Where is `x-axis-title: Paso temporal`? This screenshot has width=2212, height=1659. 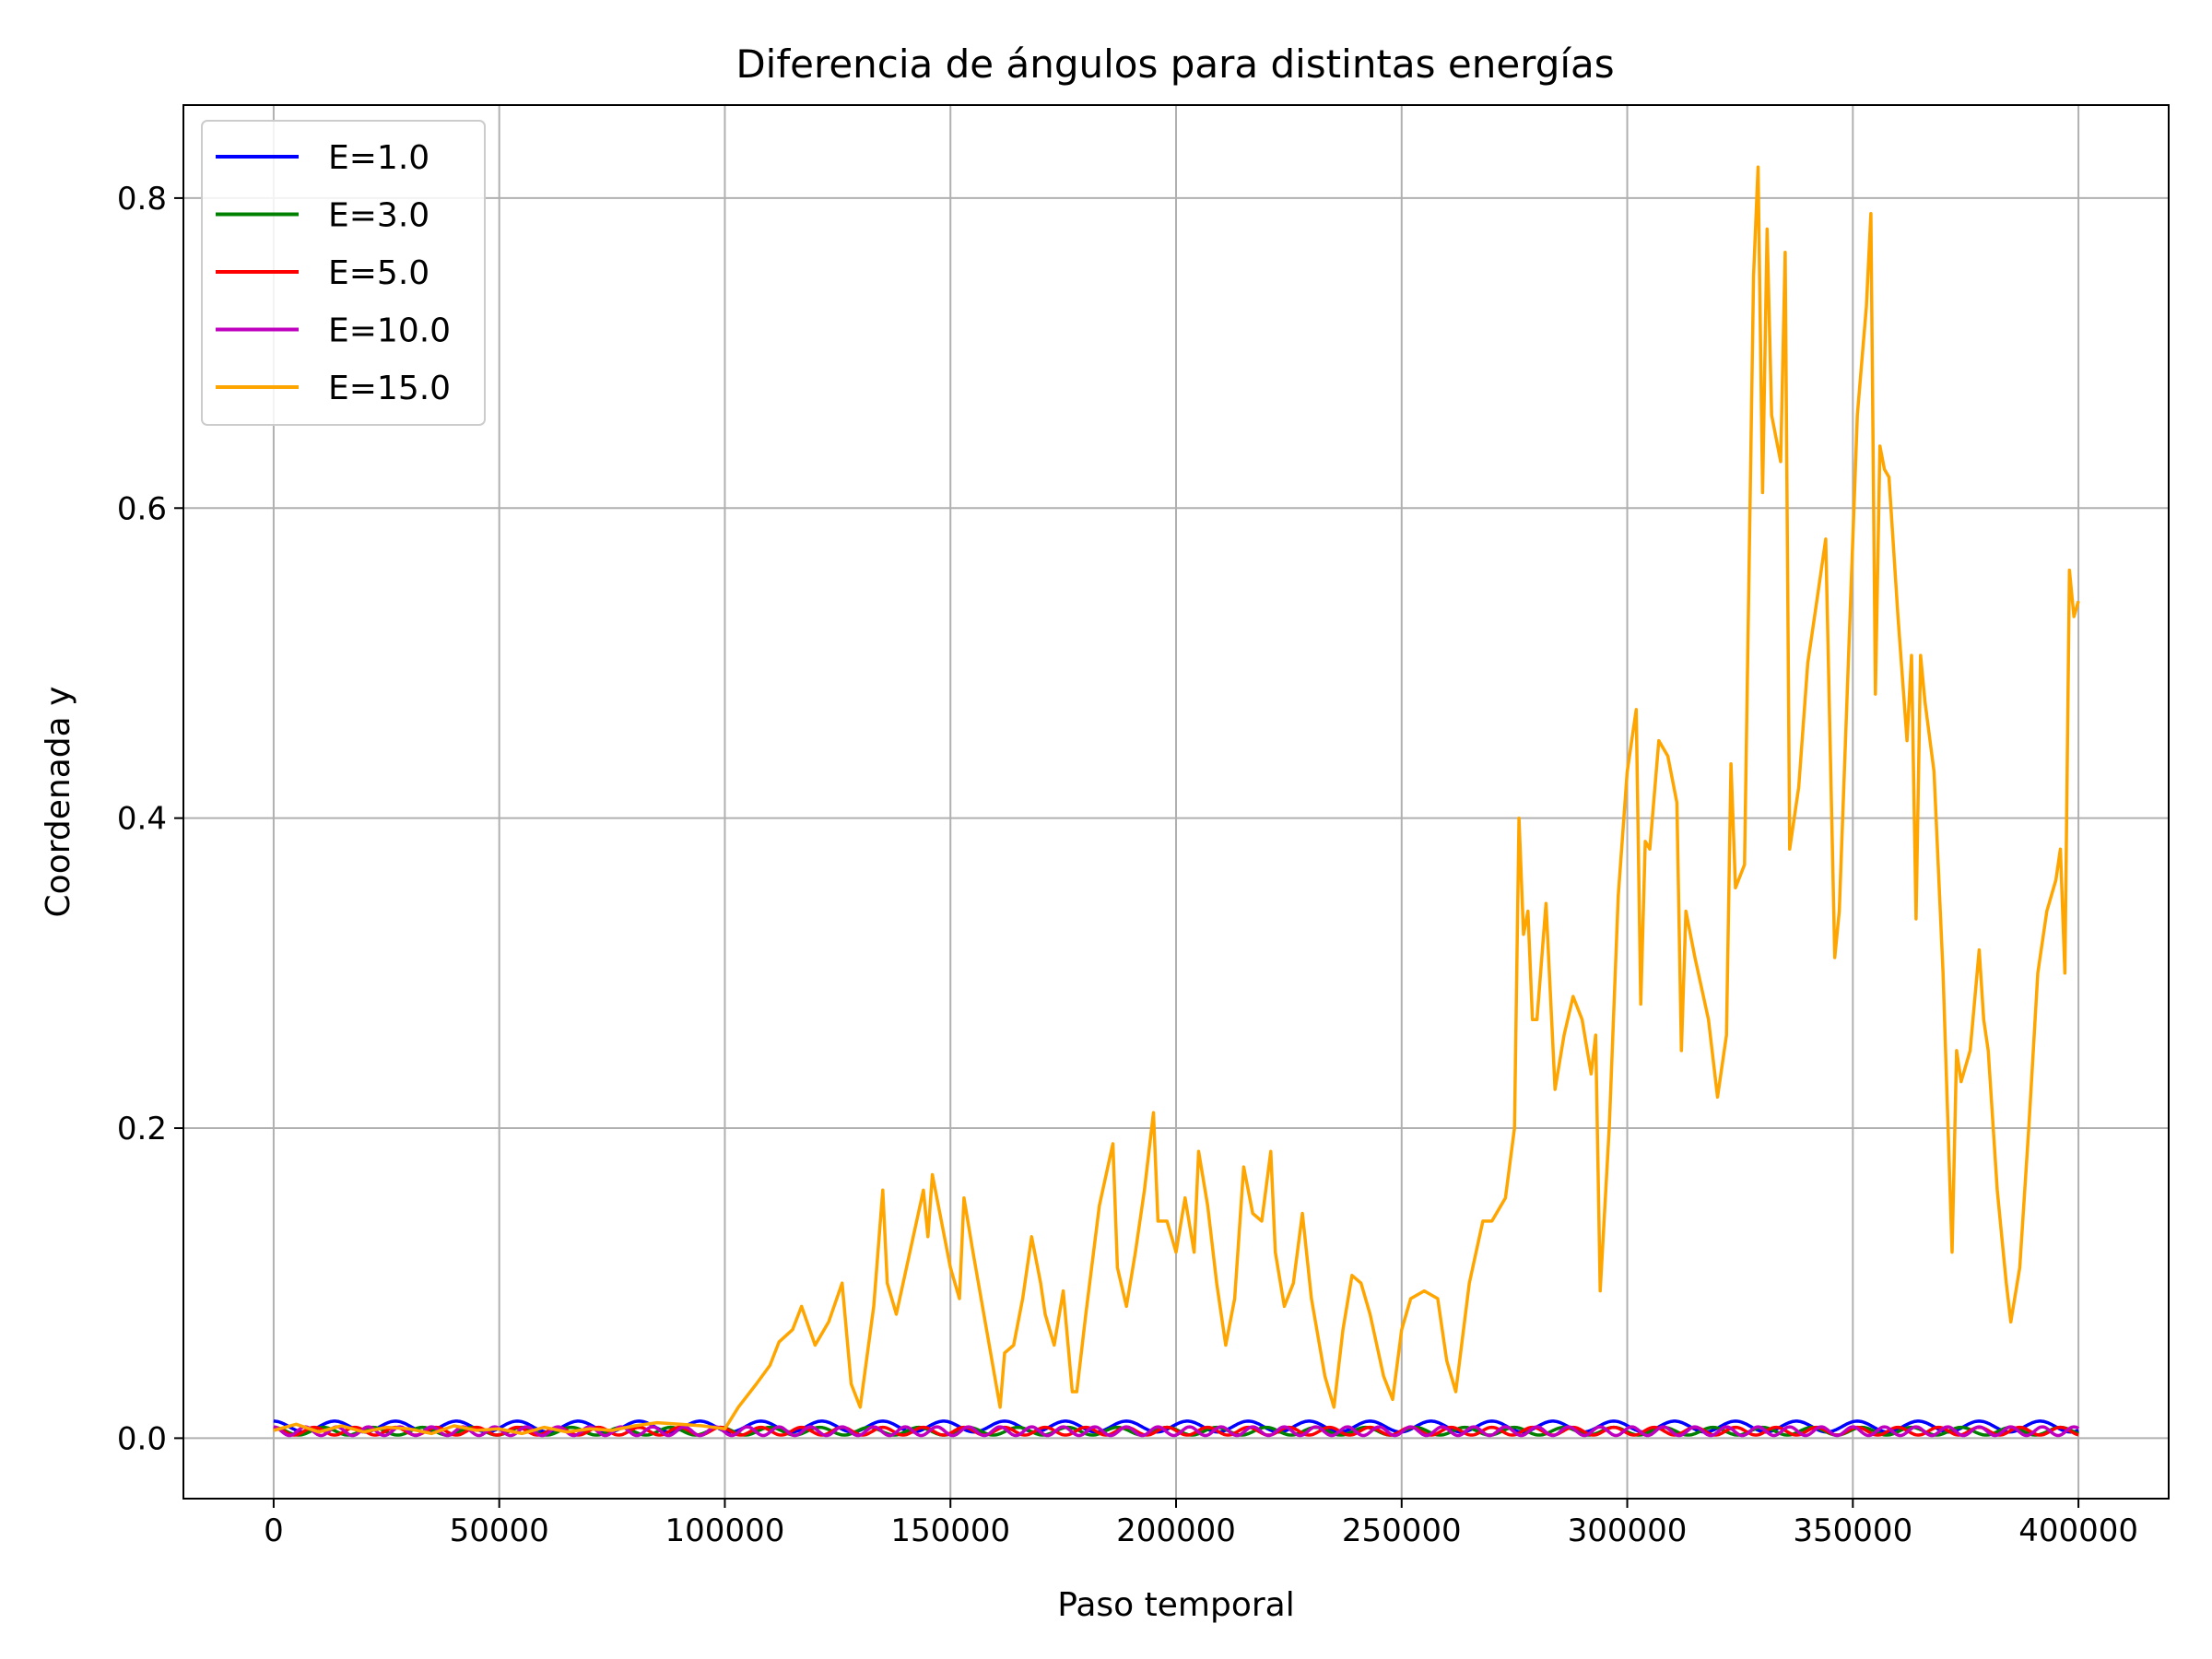
x-axis-title: Paso temporal is located at coordinates (1175, 1605).